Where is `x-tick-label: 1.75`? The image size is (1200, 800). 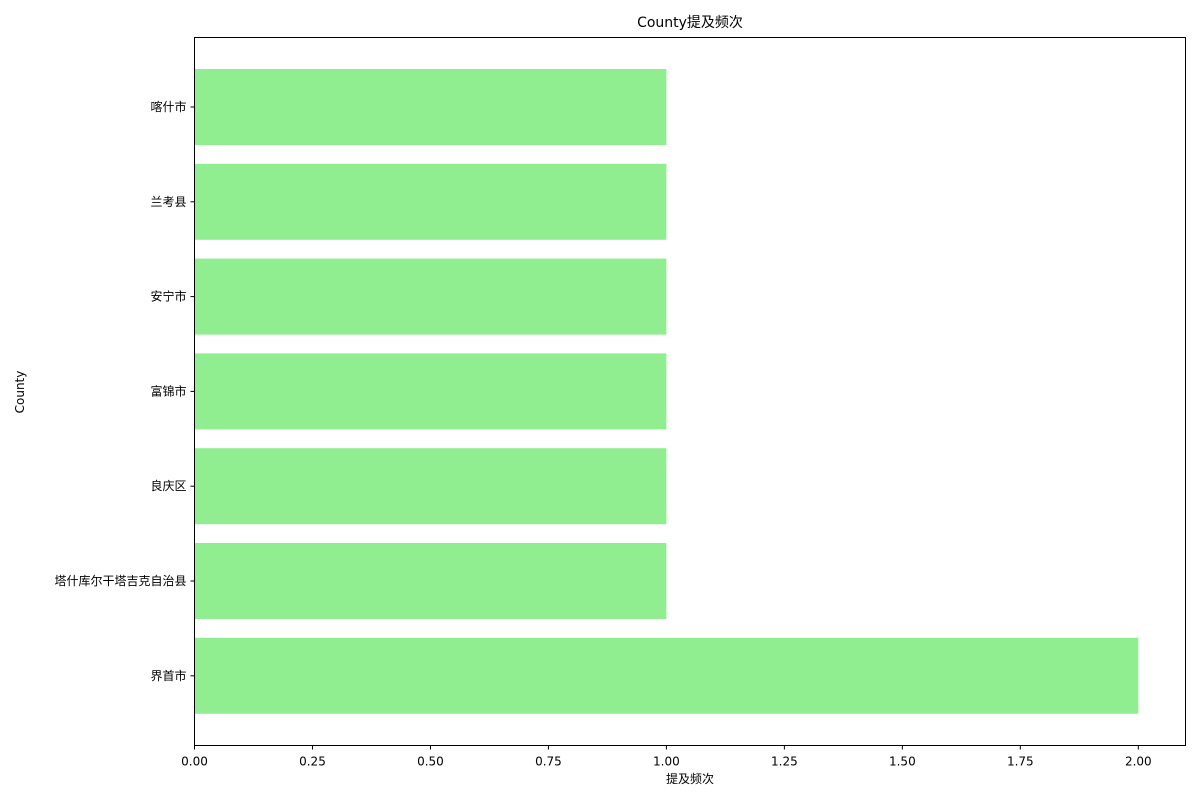
x-tick-label: 1.75 is located at coordinates (1020, 762).